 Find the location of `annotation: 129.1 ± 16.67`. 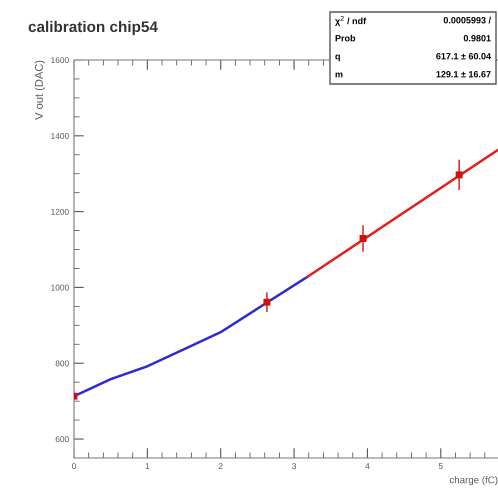

annotation: 129.1 ± 16.67 is located at coordinates (463, 74).